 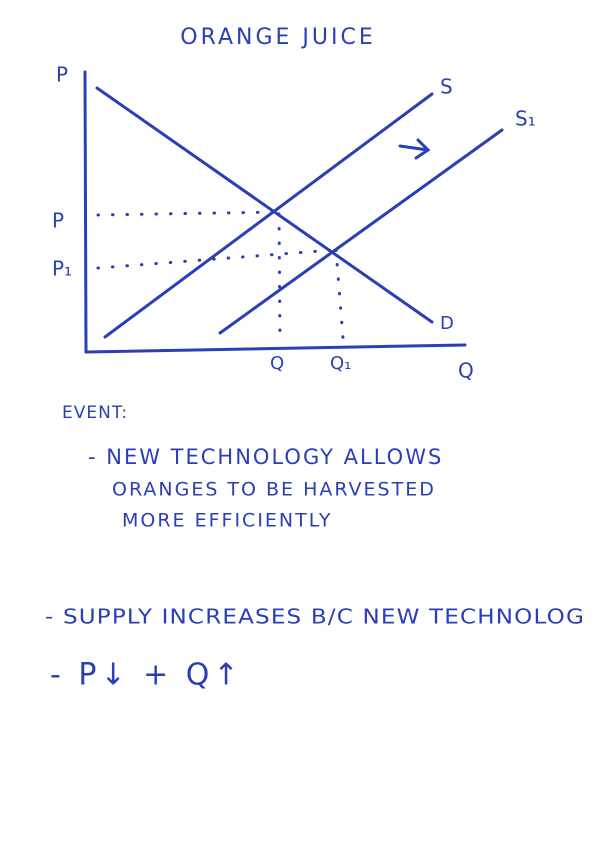 What do you see at coordinates (340, 363) in the screenshot?
I see `quantity-label: Q₁` at bounding box center [340, 363].